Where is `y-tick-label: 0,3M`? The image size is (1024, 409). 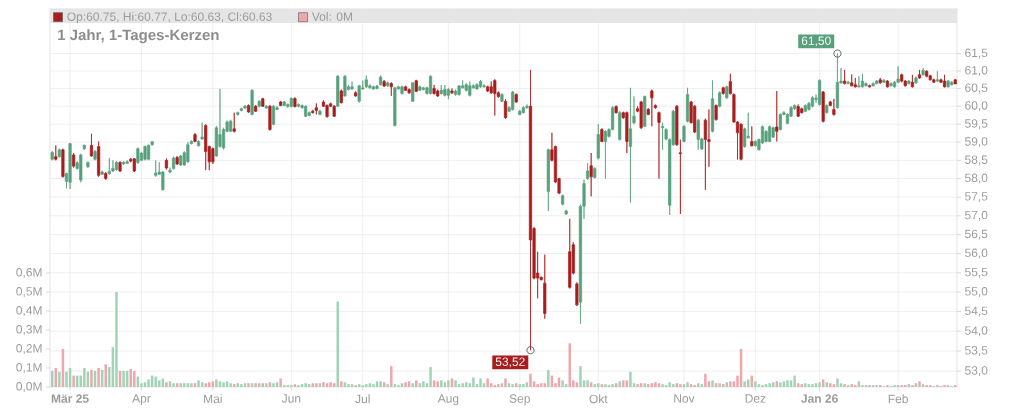 y-tick-label: 0,3M is located at coordinates (29, 330).